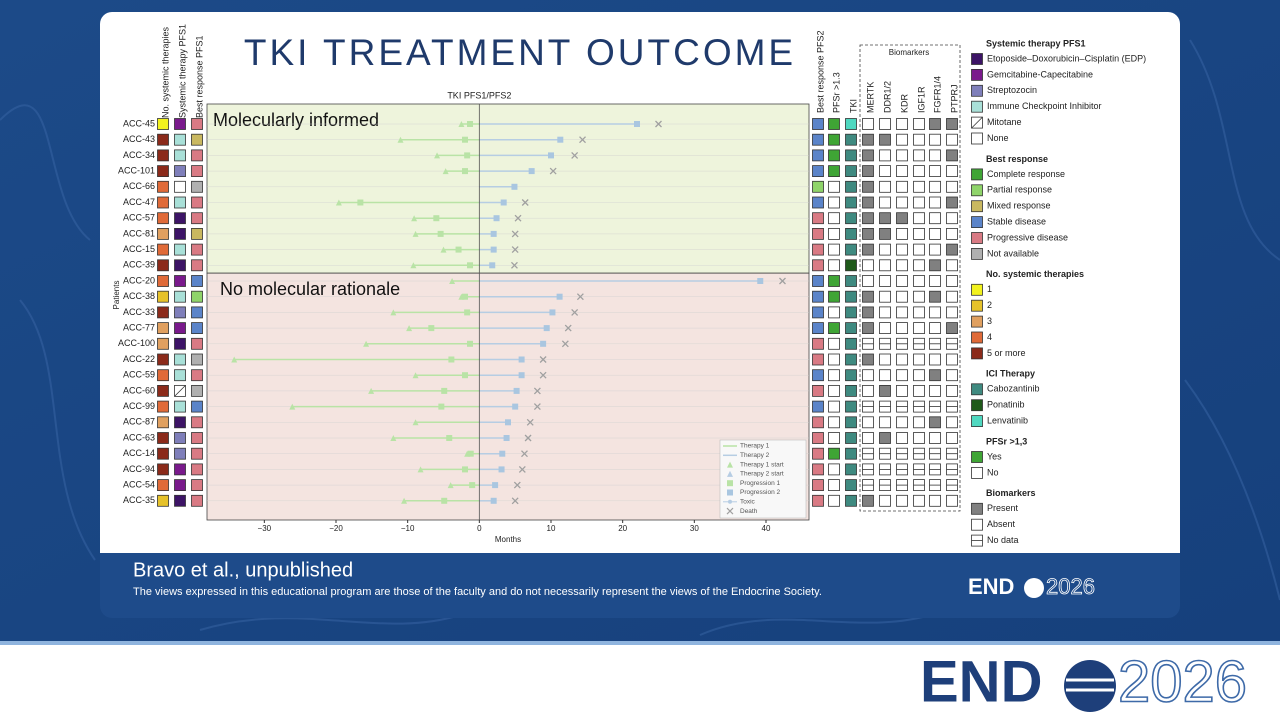  I want to click on legend-label: Etoposide–Doxorubicin–Cisplatin (EDP), so click(1066, 58).